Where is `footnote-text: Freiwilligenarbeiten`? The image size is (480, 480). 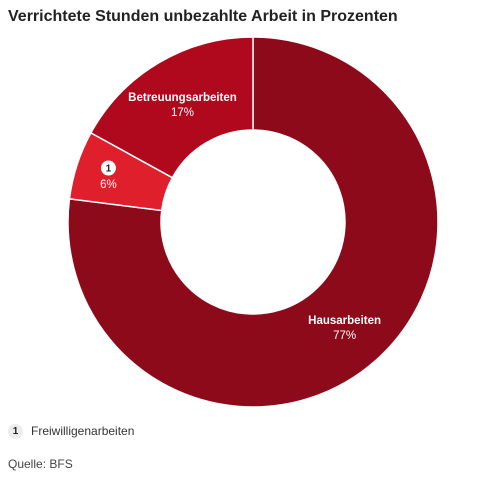
footnote-text: Freiwilligenarbeiten is located at coordinates (83, 431).